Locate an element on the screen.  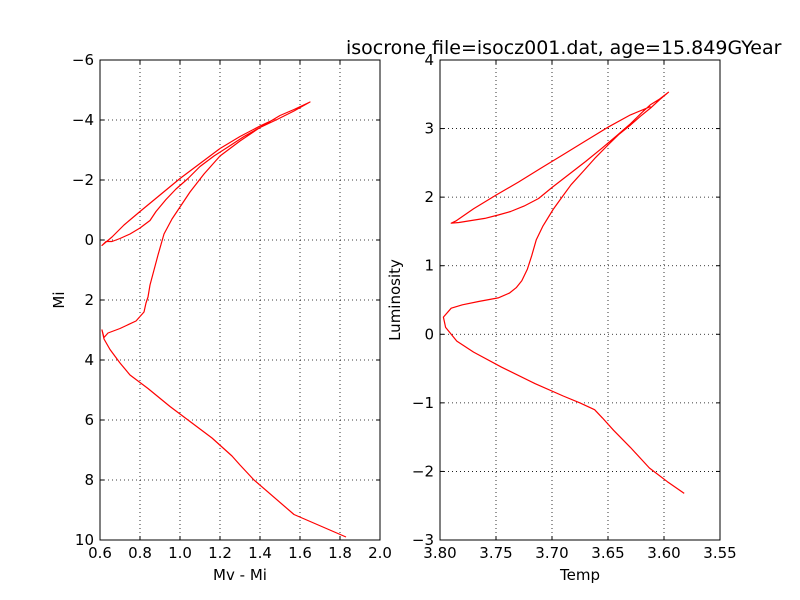
x-axis-label: Mv - Mi is located at coordinates (240, 575).